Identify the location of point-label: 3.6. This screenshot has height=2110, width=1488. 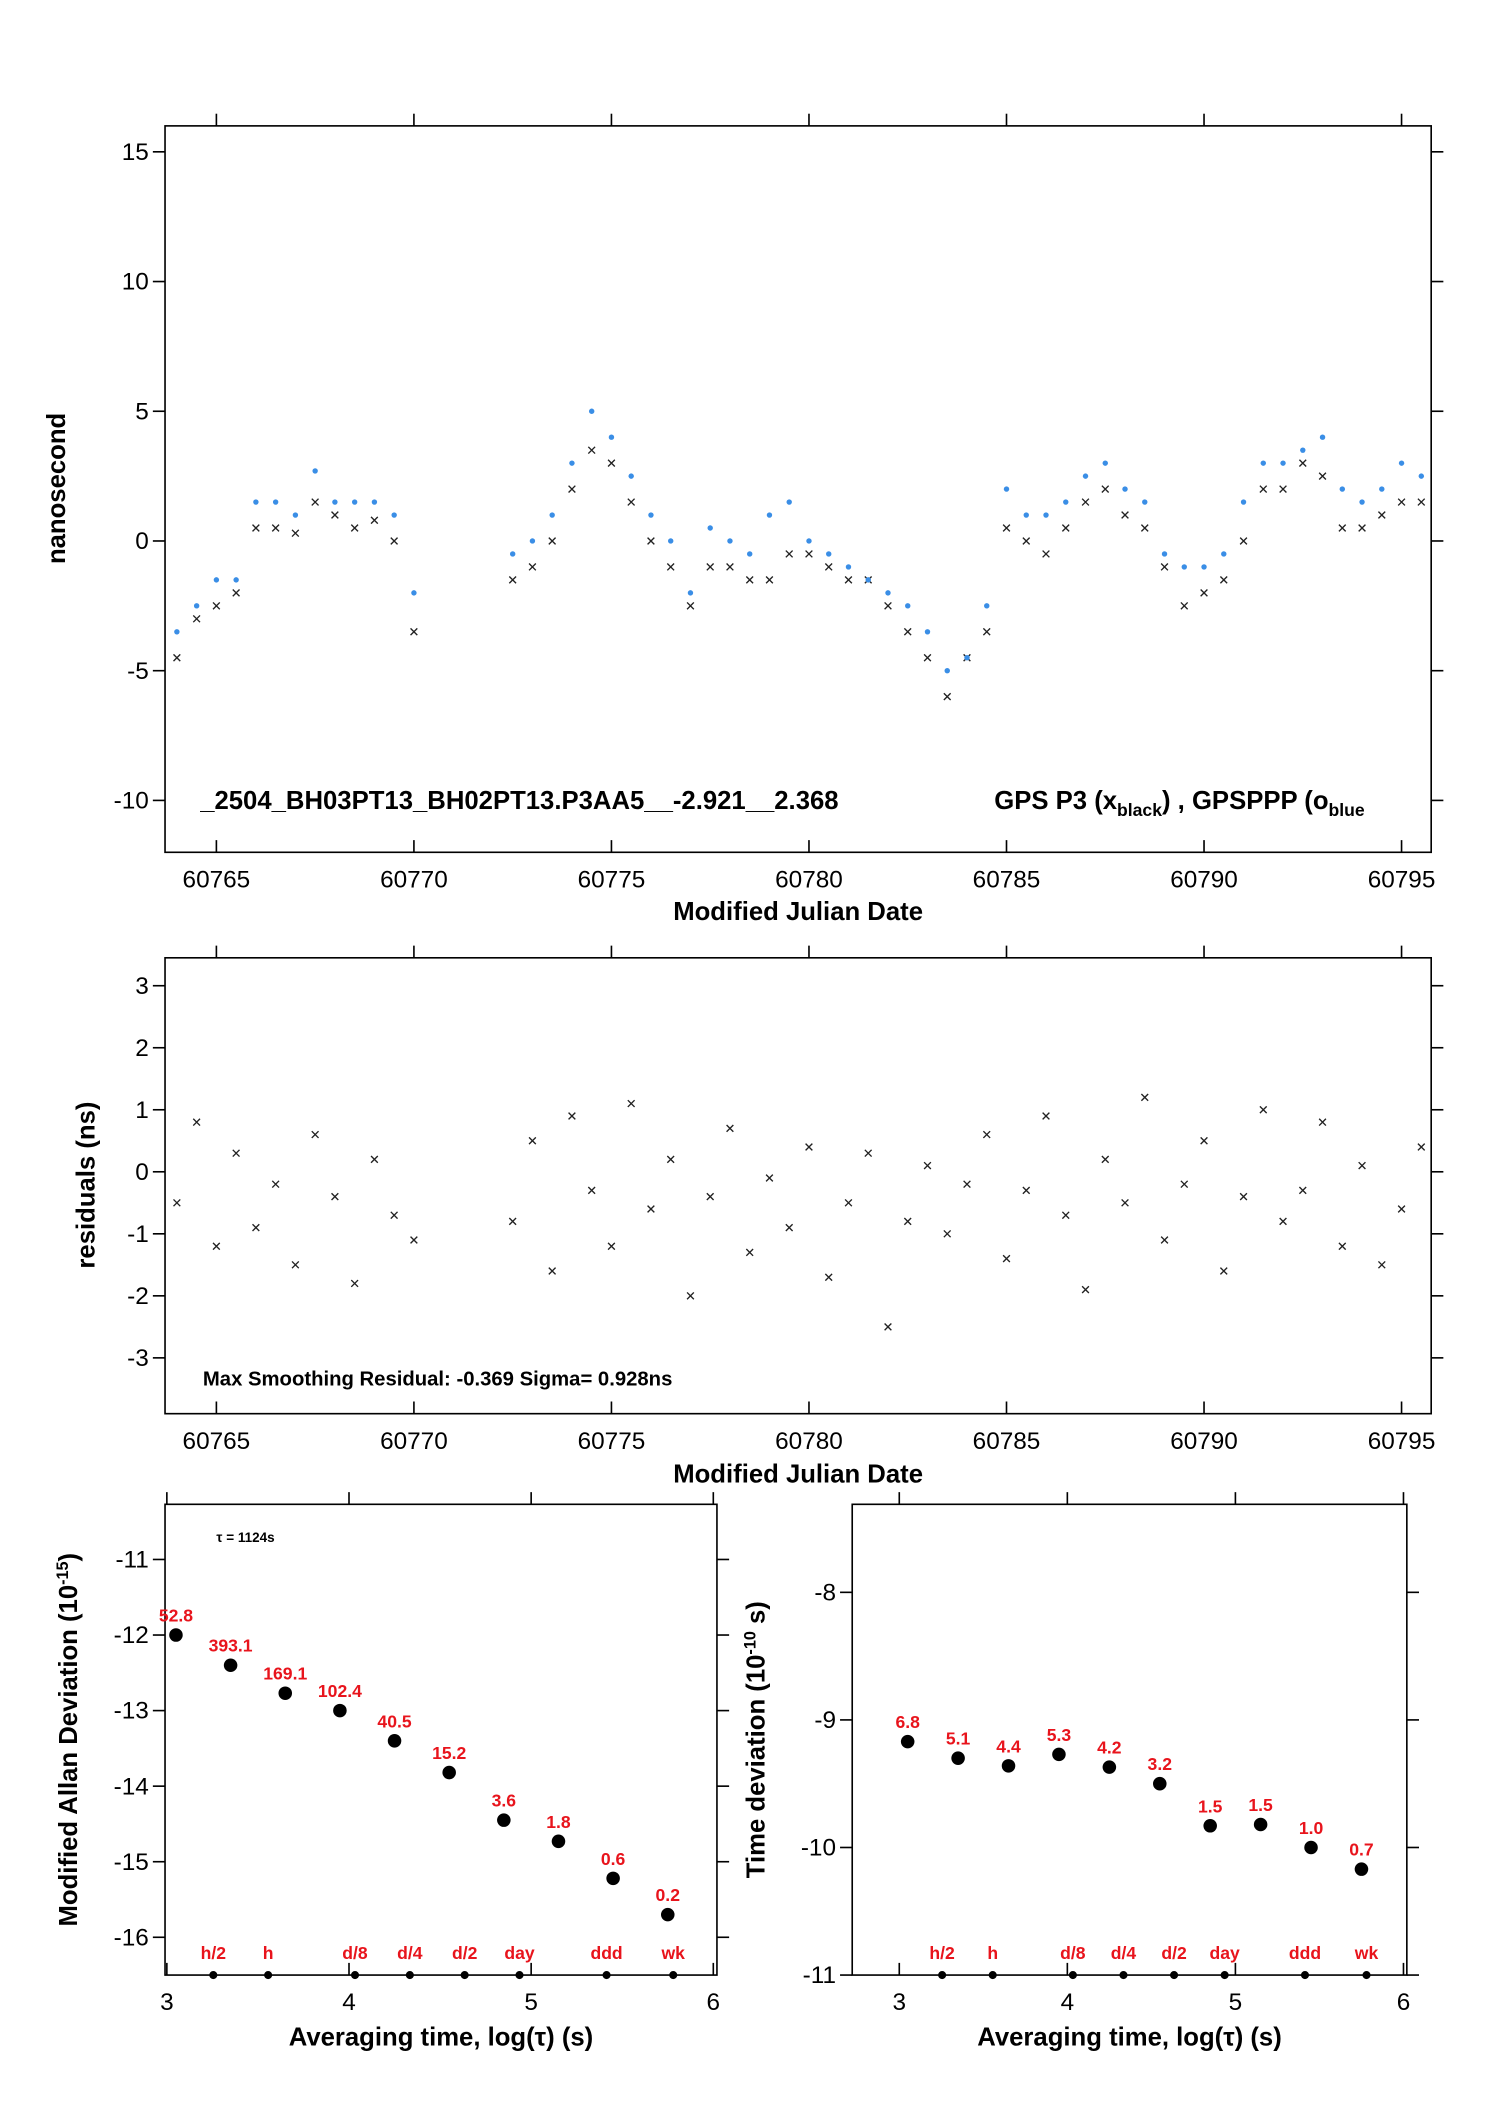
(504, 1801).